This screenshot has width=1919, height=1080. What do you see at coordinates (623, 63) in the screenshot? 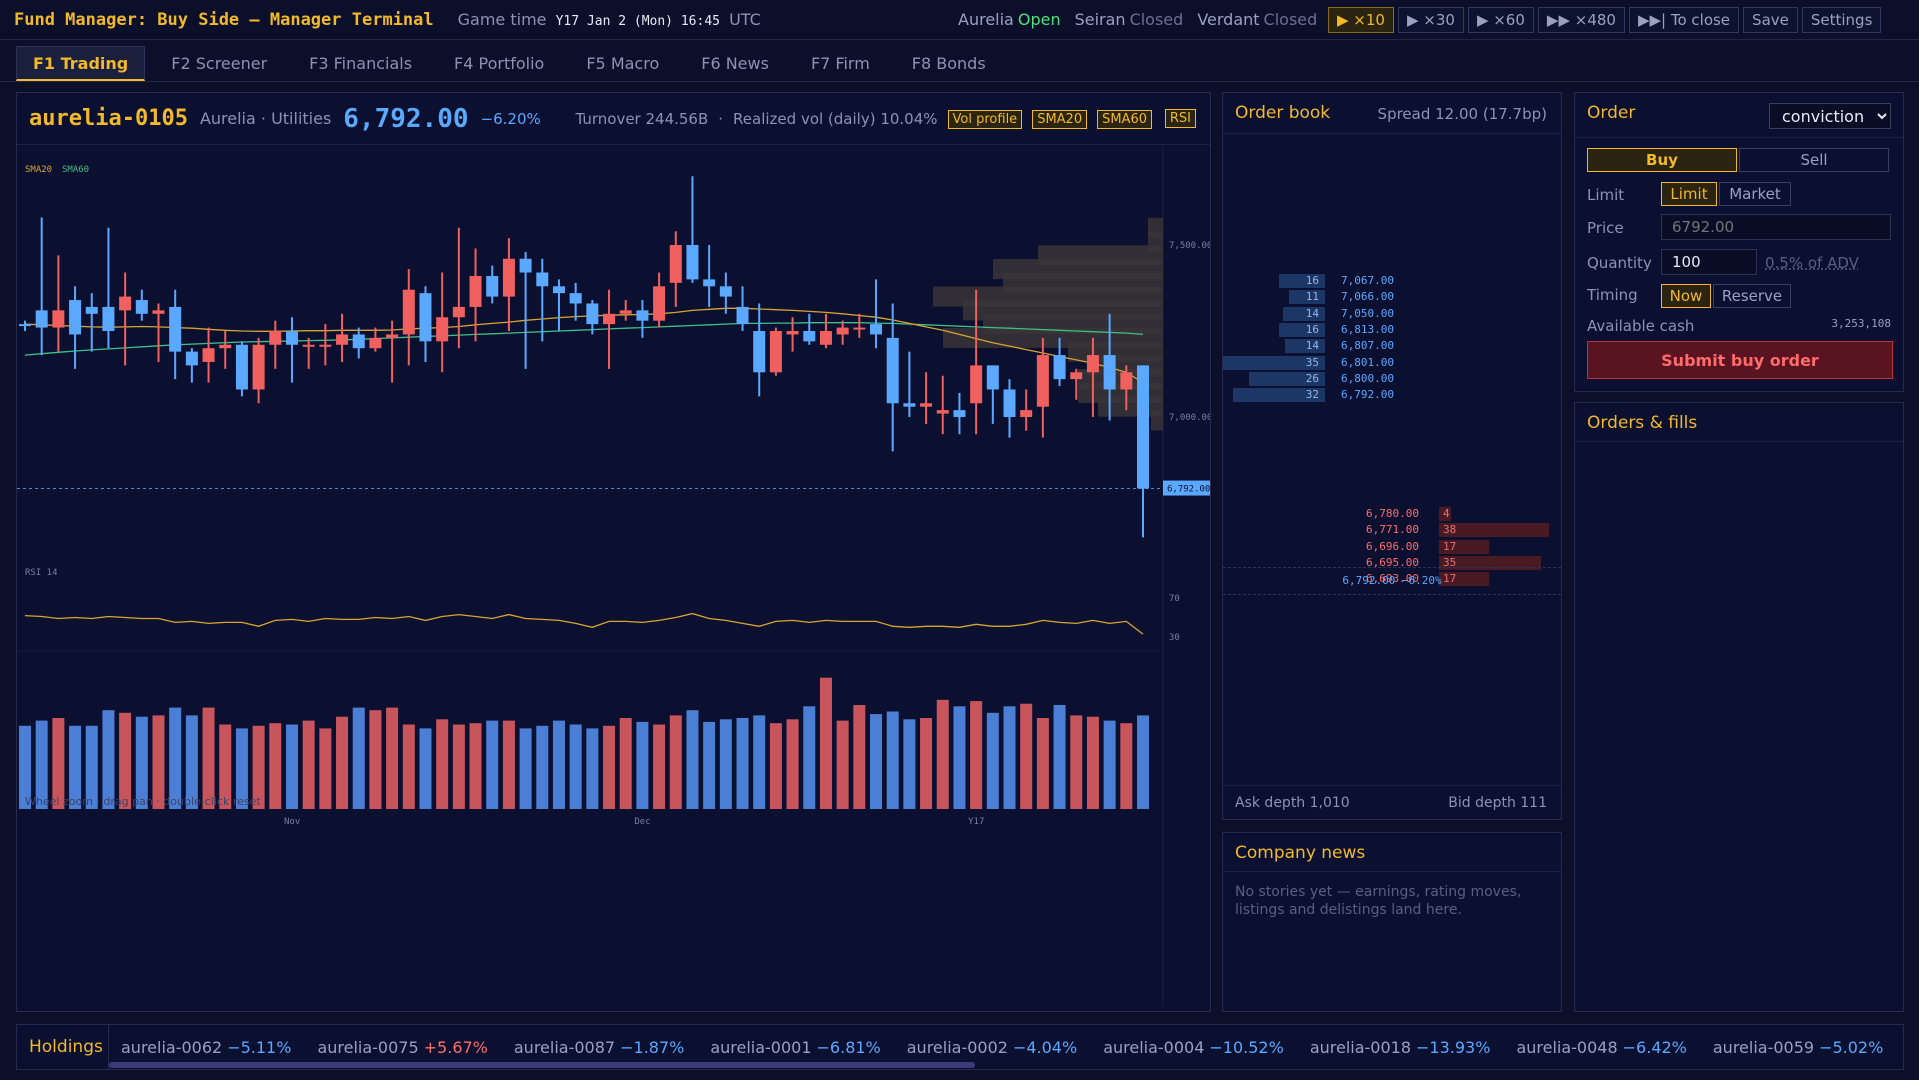
I see `tab-macro: F5 Macro` at bounding box center [623, 63].